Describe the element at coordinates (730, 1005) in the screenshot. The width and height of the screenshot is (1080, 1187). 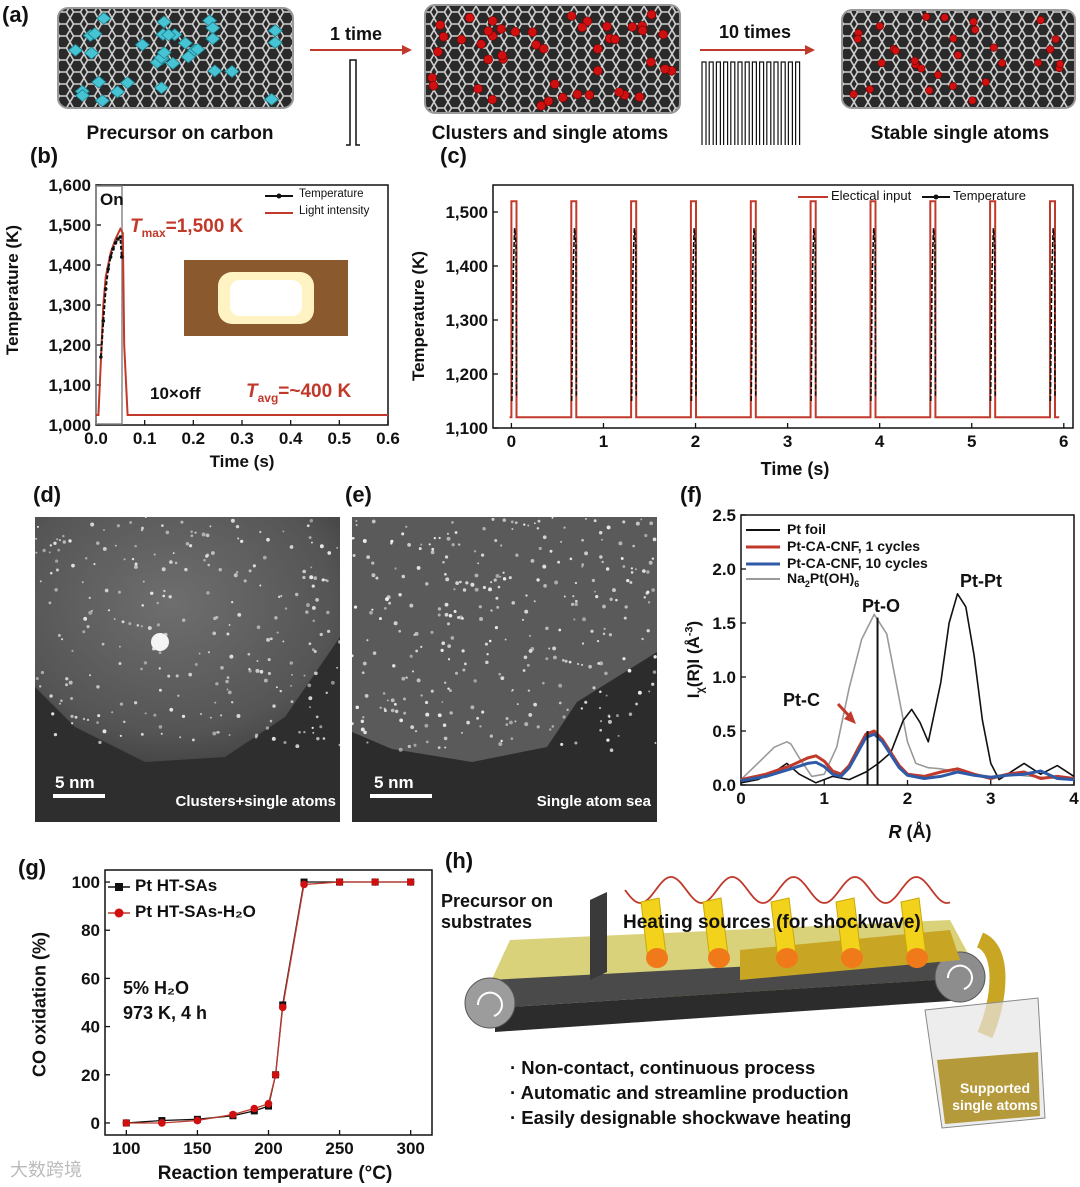
I see `conveyor-belt-front` at that location.